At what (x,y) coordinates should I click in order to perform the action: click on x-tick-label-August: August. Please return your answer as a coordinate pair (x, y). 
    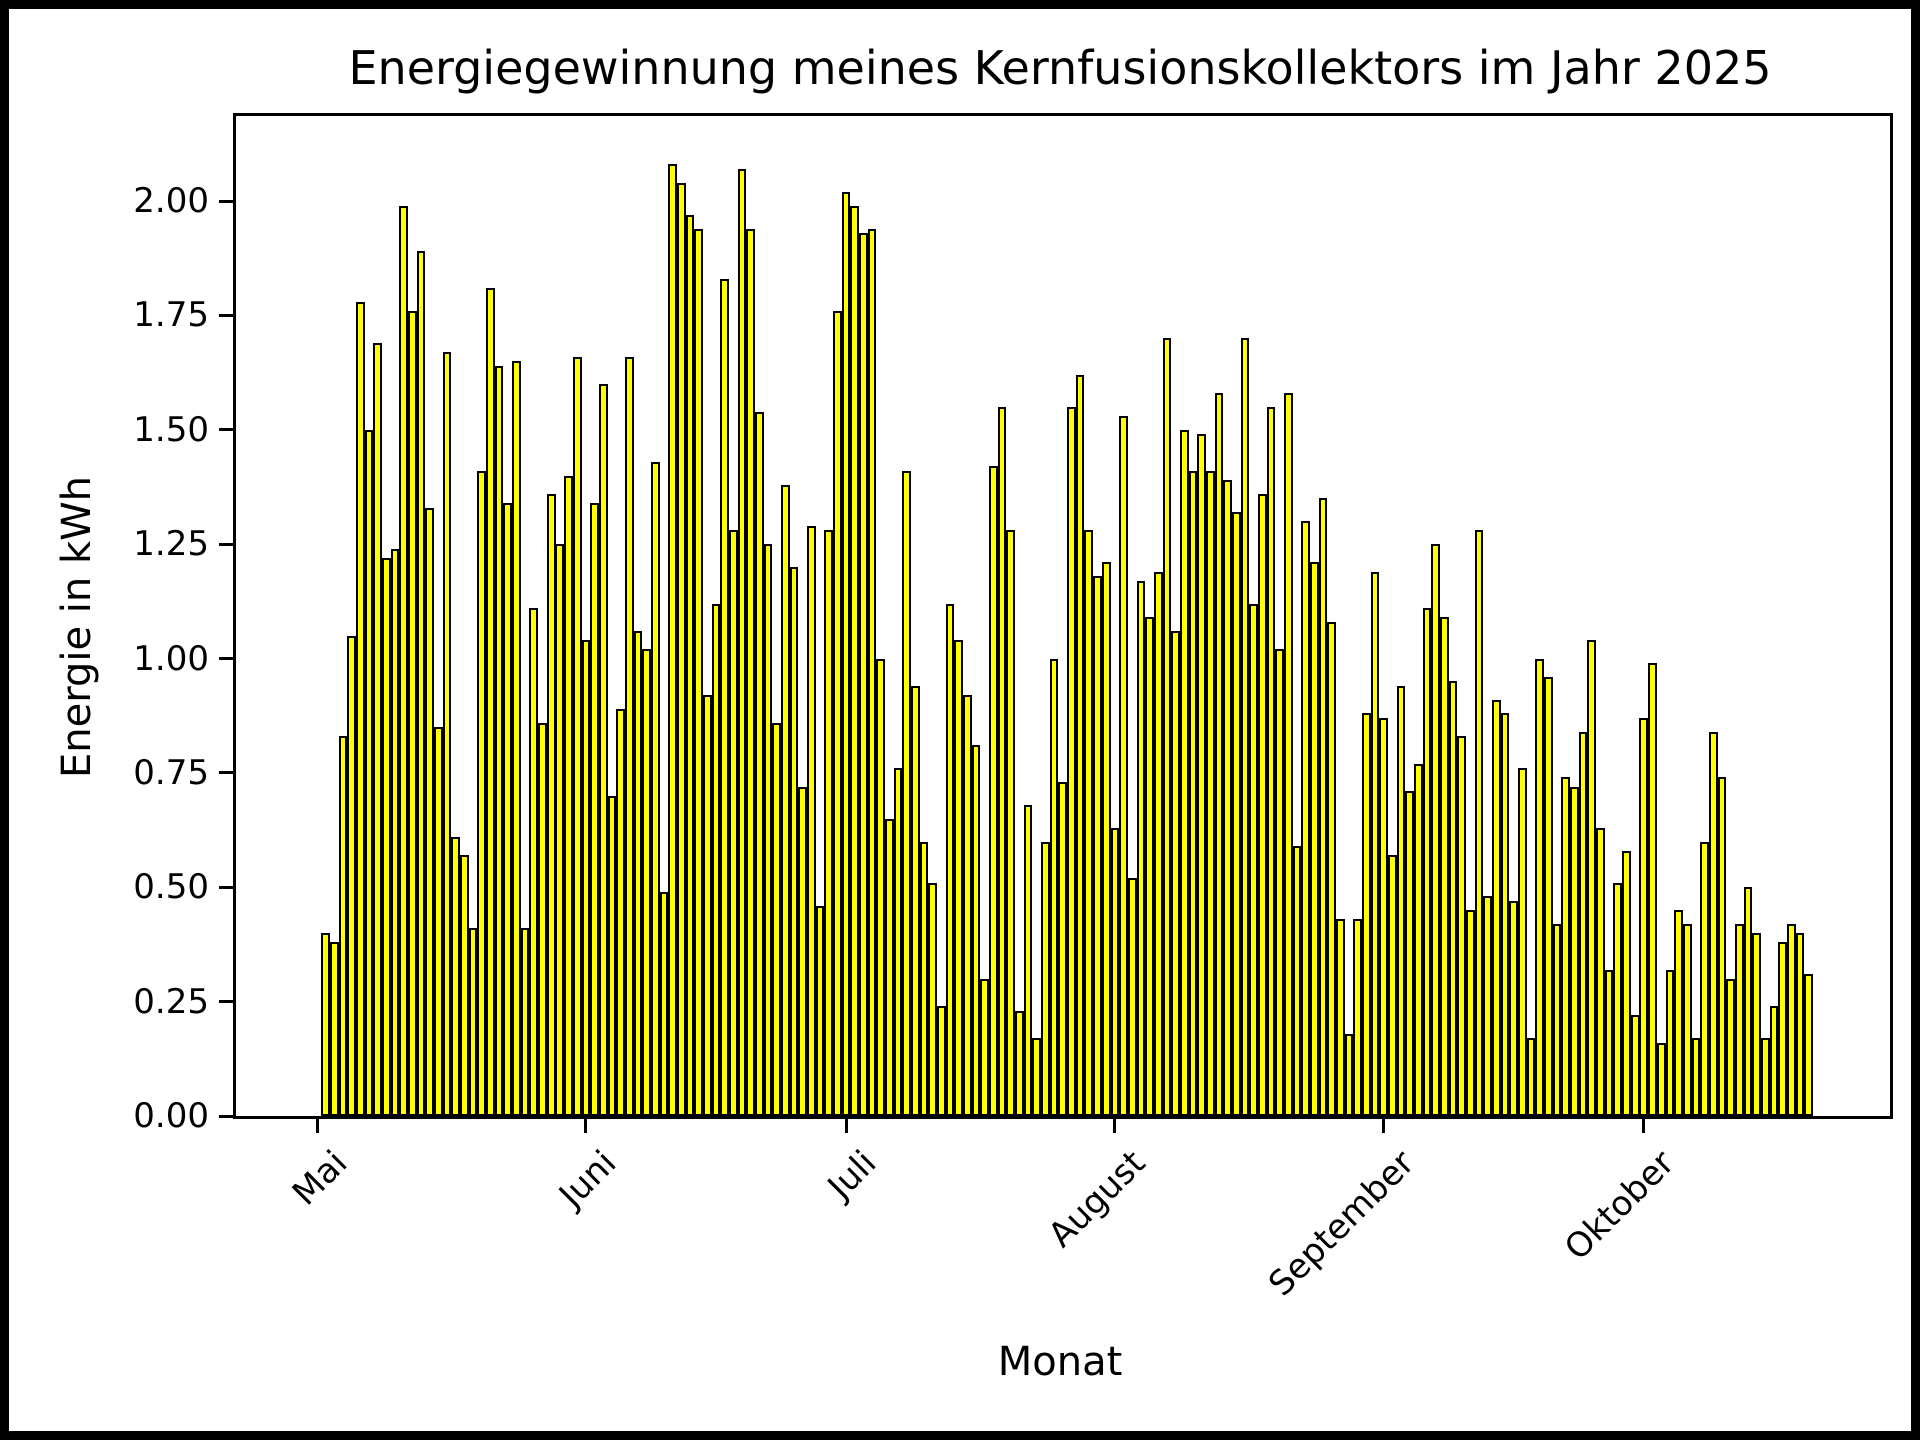
    Looking at the image, I should click on (1097, 1199).